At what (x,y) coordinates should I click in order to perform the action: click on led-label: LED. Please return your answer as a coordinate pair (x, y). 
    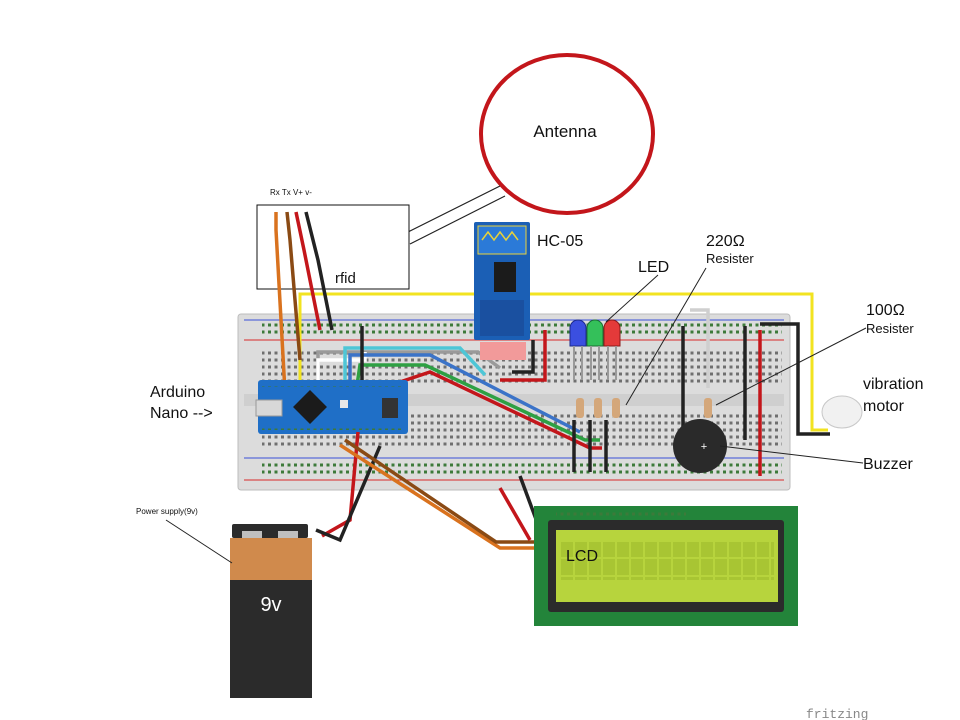
    Looking at the image, I should click on (653, 267).